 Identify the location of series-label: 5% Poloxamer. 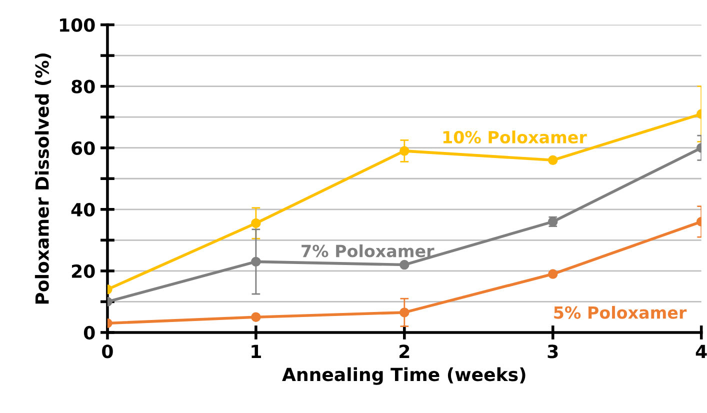
(620, 312).